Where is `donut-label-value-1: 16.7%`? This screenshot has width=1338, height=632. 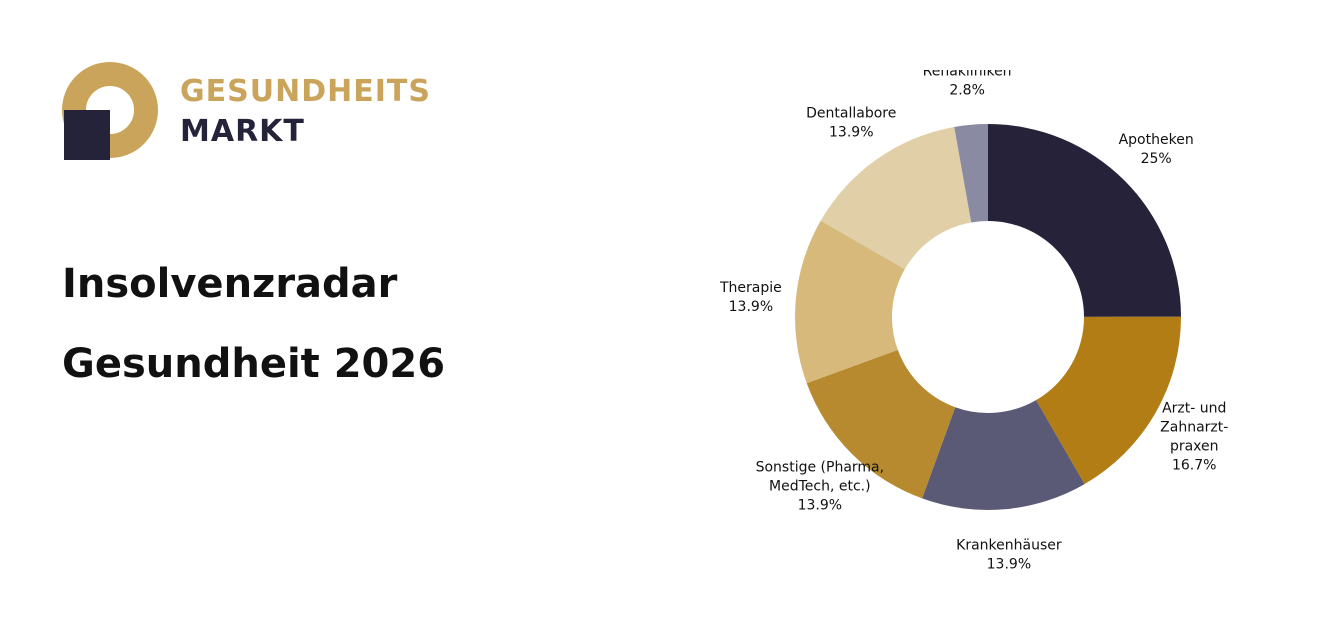
donut-label-value-1: 16.7% is located at coordinates (1194, 465).